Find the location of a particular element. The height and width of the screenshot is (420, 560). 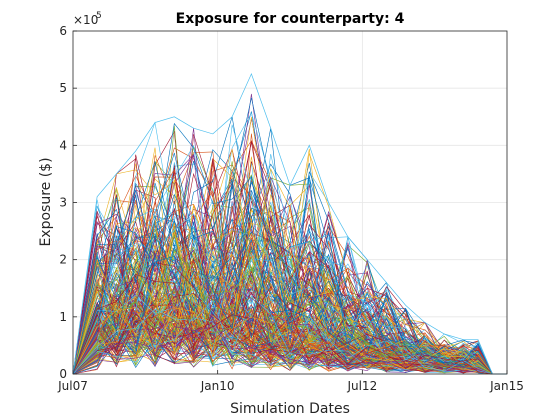

x-axis-label: Simulation Dates is located at coordinates (290, 409).